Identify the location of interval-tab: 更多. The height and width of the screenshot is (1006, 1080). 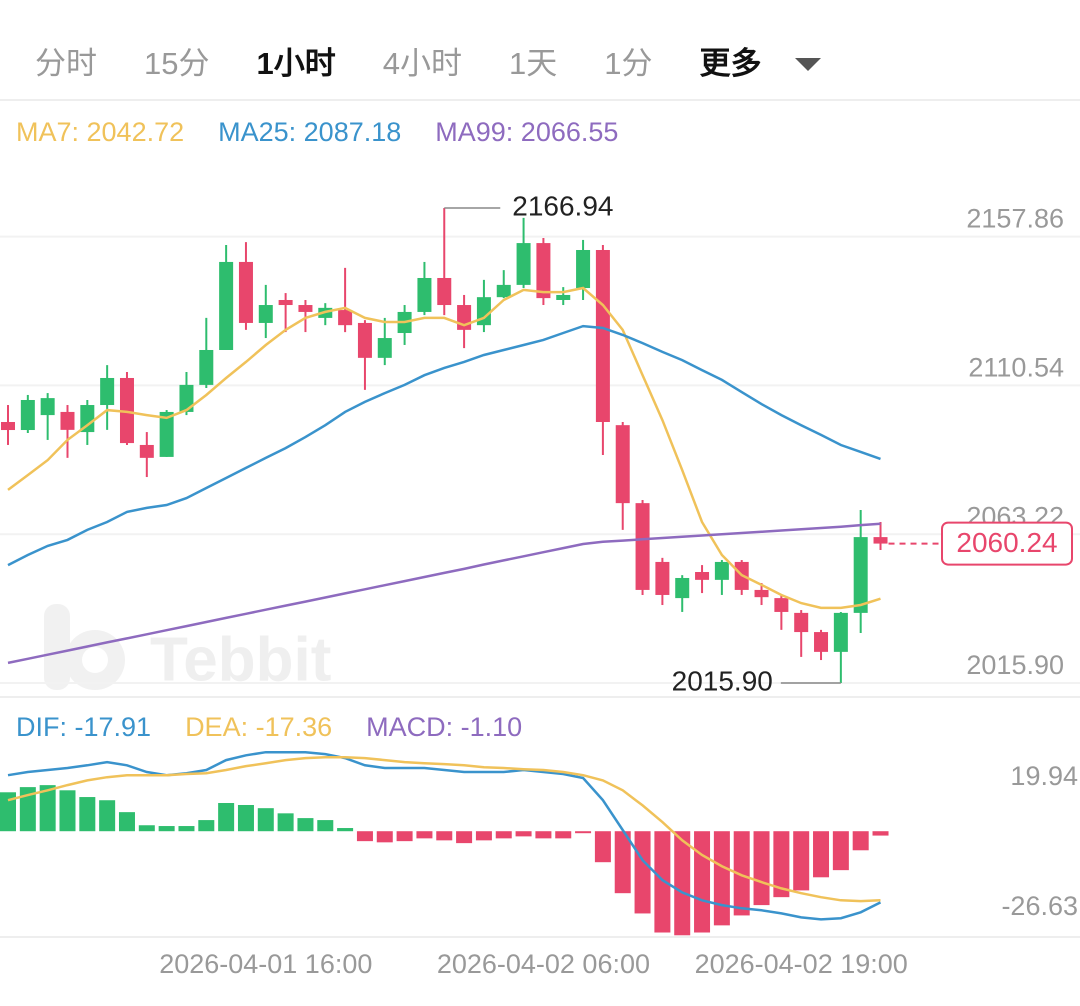
(760, 64).